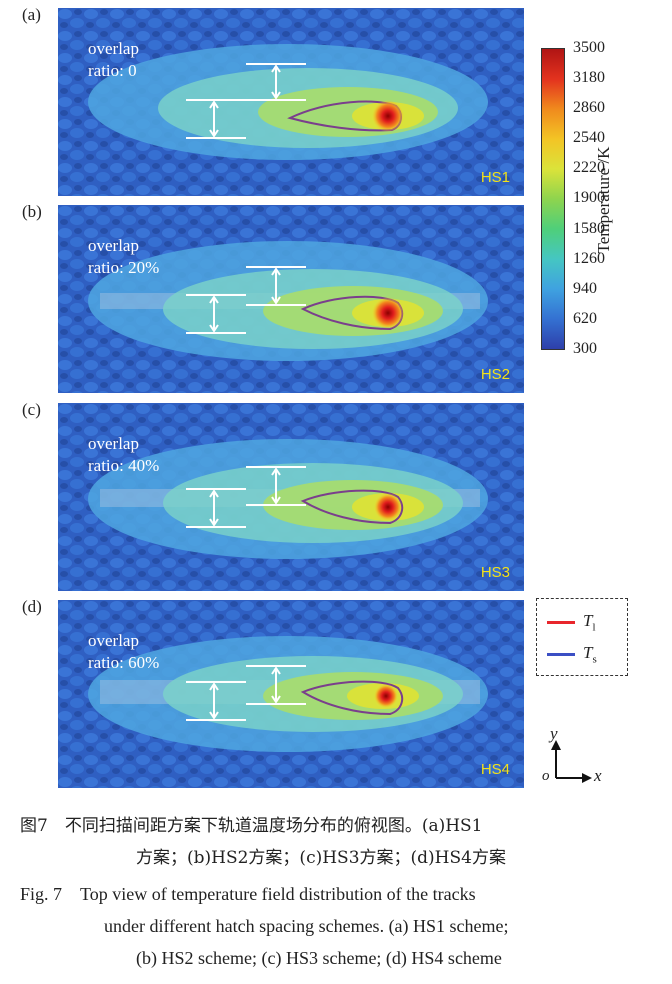  What do you see at coordinates (113, 60) in the screenshot?
I see `overlap-label-hs1: overlap ratio: 0` at bounding box center [113, 60].